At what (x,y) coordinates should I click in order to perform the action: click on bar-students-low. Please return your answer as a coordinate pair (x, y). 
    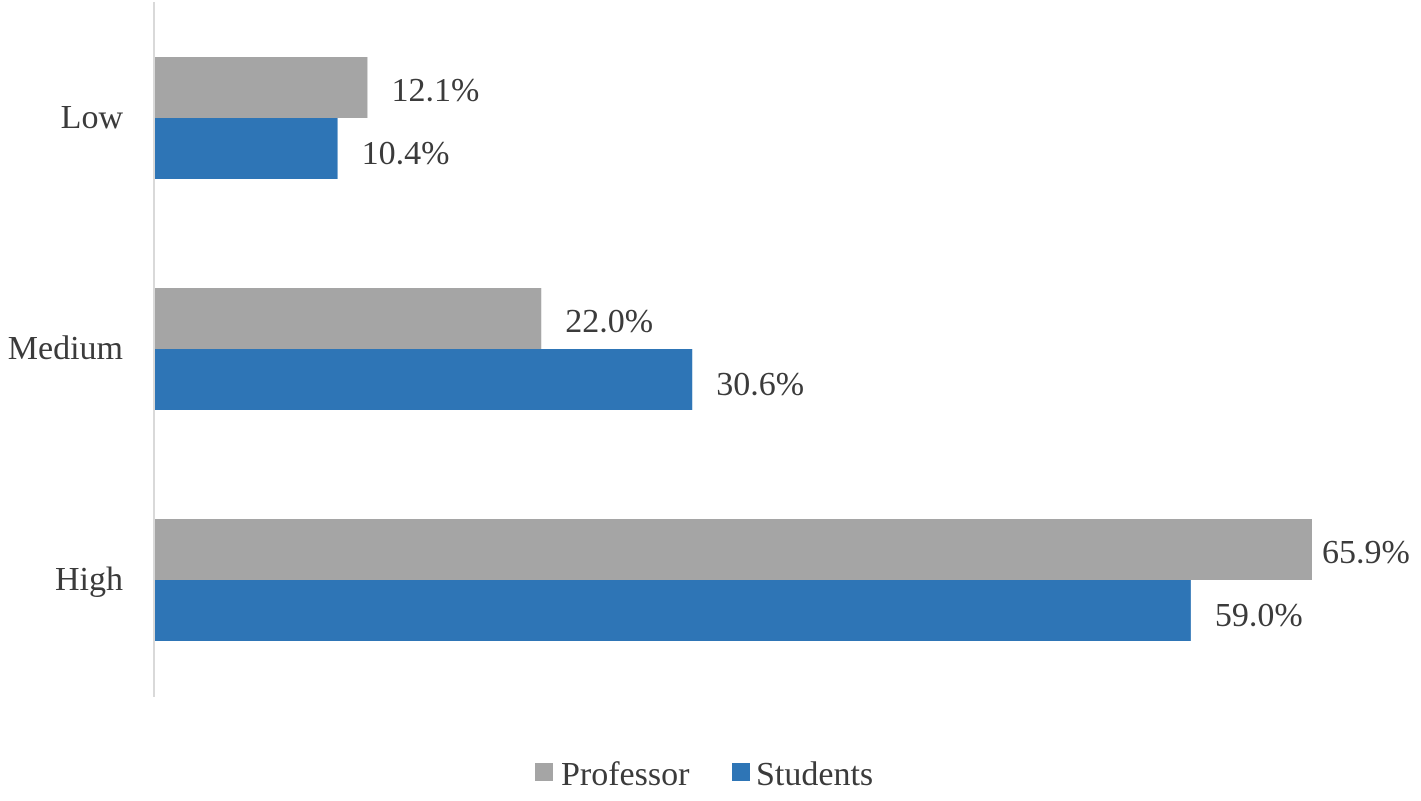
    Looking at the image, I should click on (246, 148).